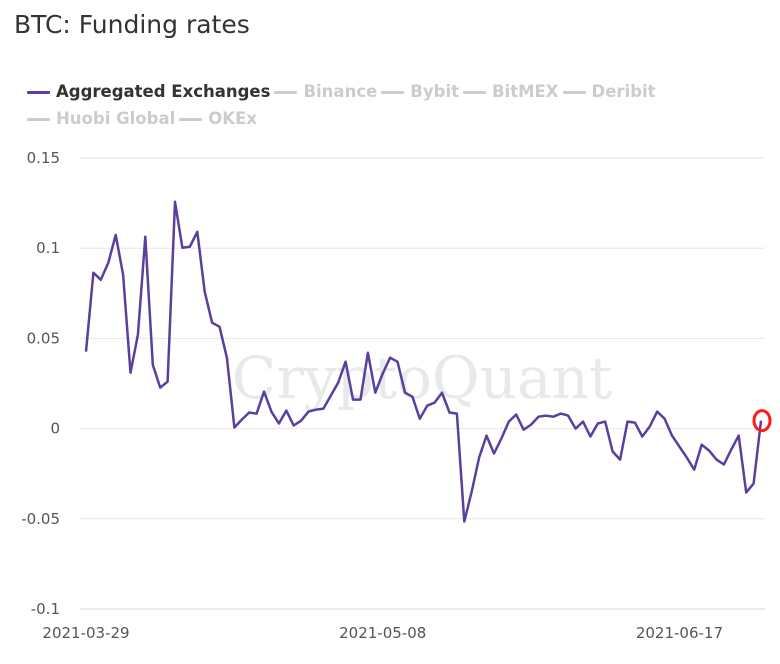  I want to click on legend-item-bitmex: BitMEX, so click(510, 91).